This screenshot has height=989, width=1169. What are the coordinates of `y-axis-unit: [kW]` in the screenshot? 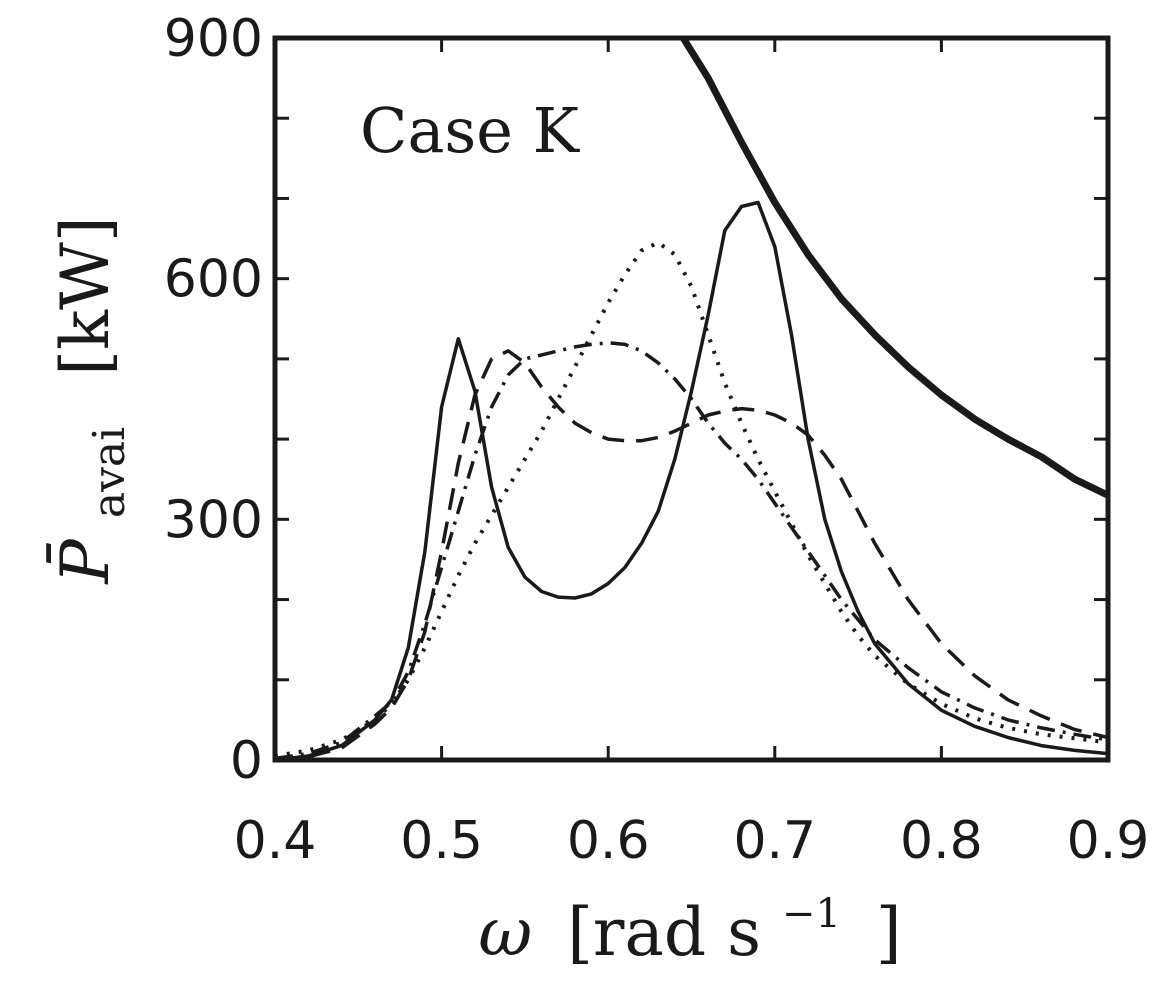 It's located at (85, 295).